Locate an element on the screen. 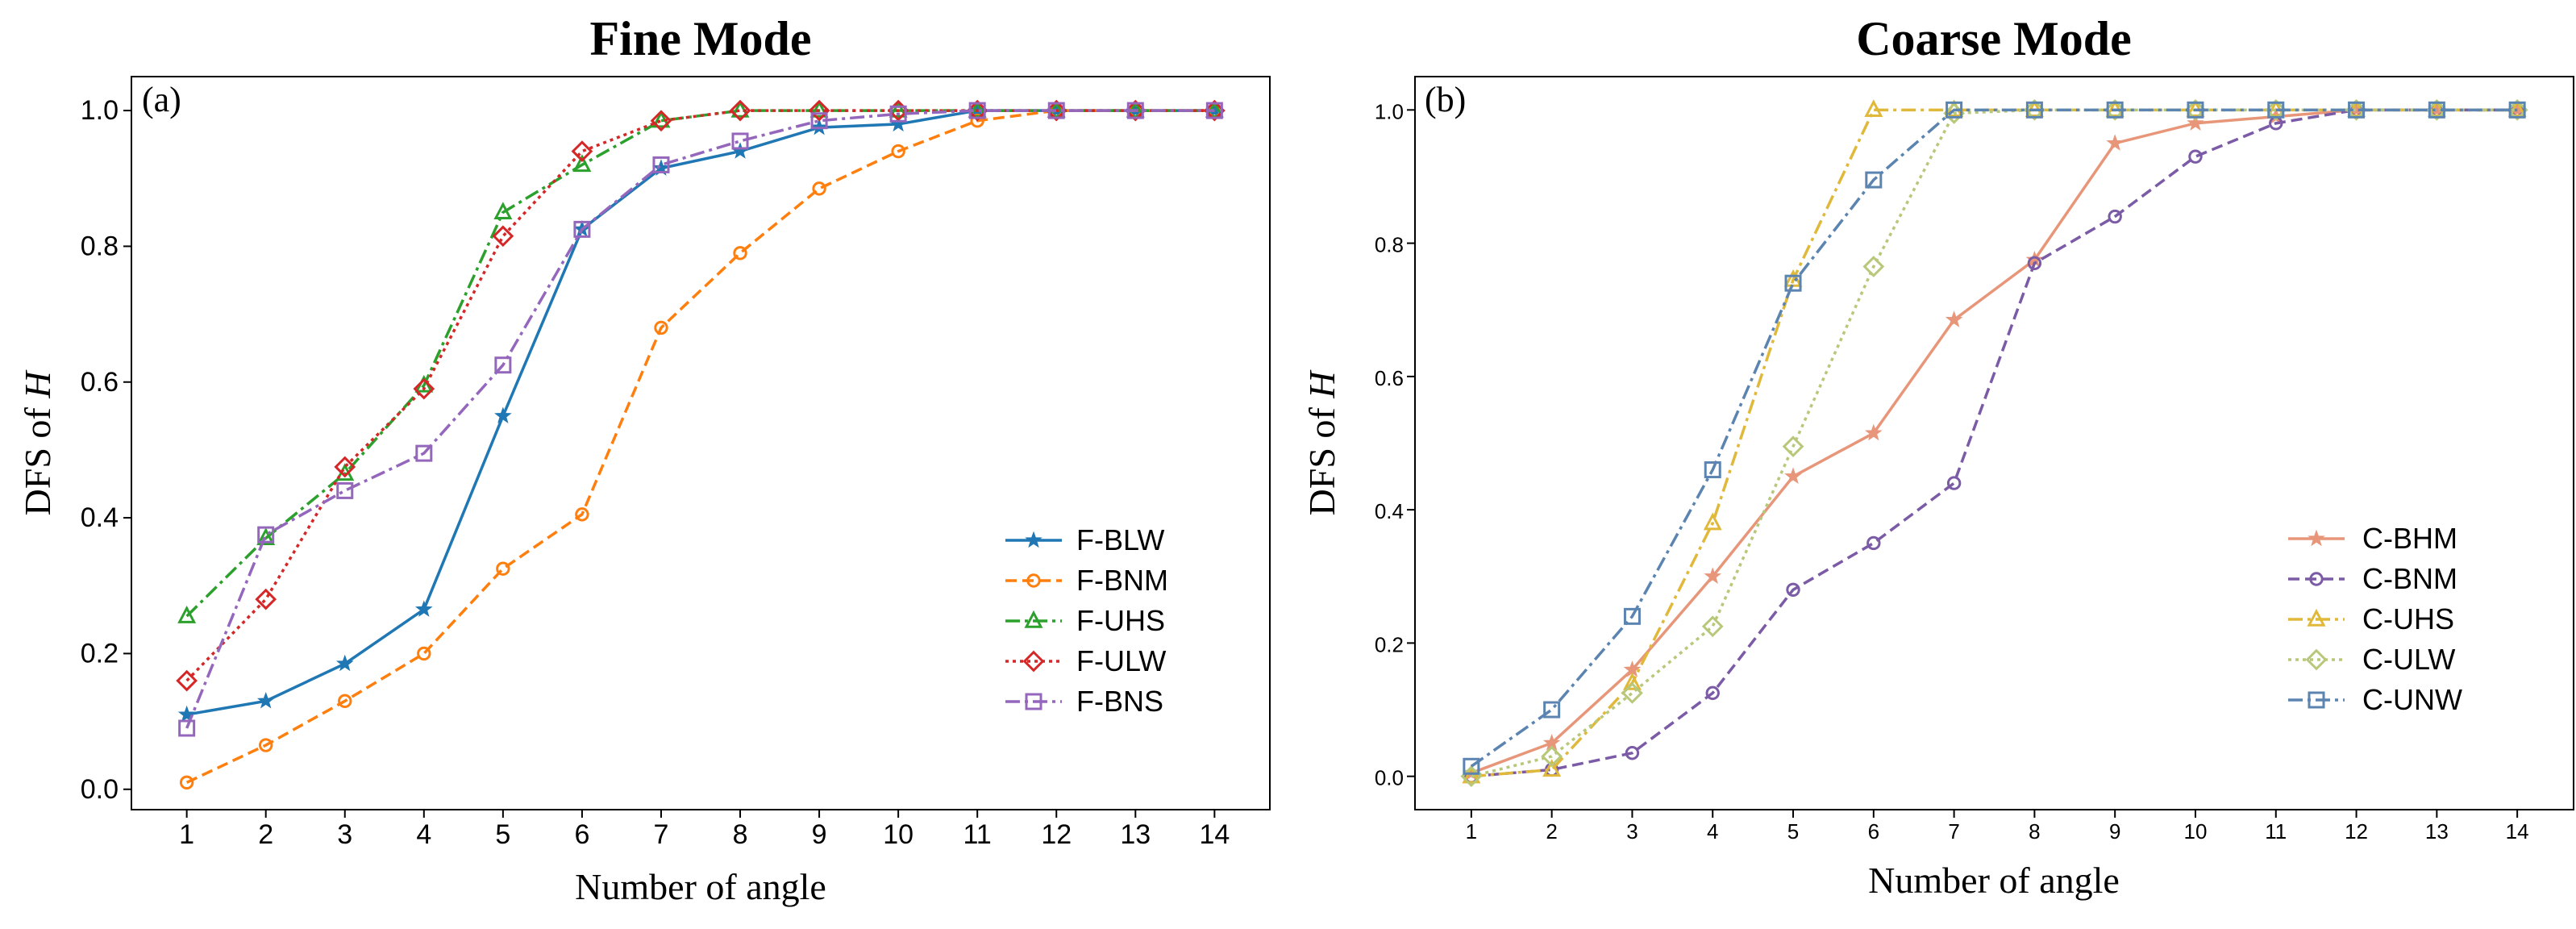 Image resolution: width=2576 pixels, height=929 pixels. x-tick-label: 13 is located at coordinates (1135, 834).